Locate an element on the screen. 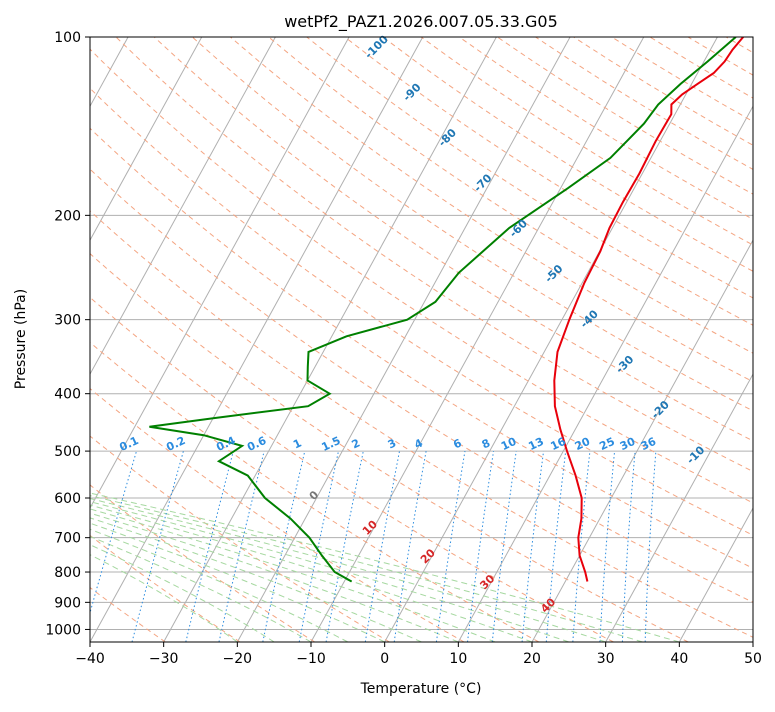 The image size is (775, 712). y-tick-label: 900 is located at coordinates (67, 603).